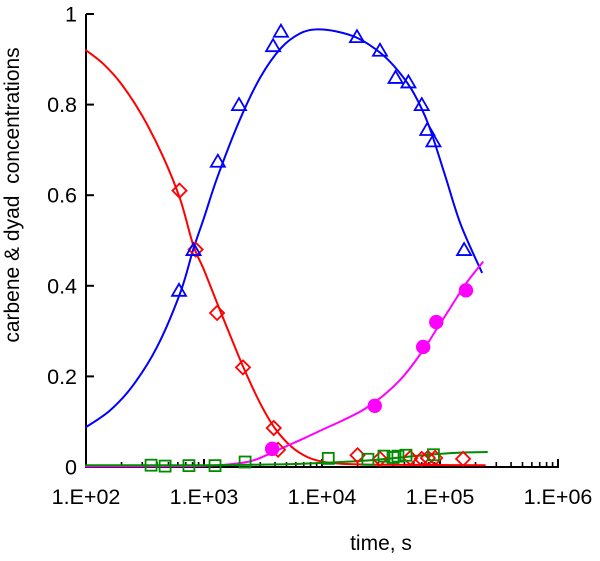 The width and height of the screenshot is (600, 561). What do you see at coordinates (12, 195) in the screenshot?
I see `y-axis-title: carbene & dyad concentrations` at bounding box center [12, 195].